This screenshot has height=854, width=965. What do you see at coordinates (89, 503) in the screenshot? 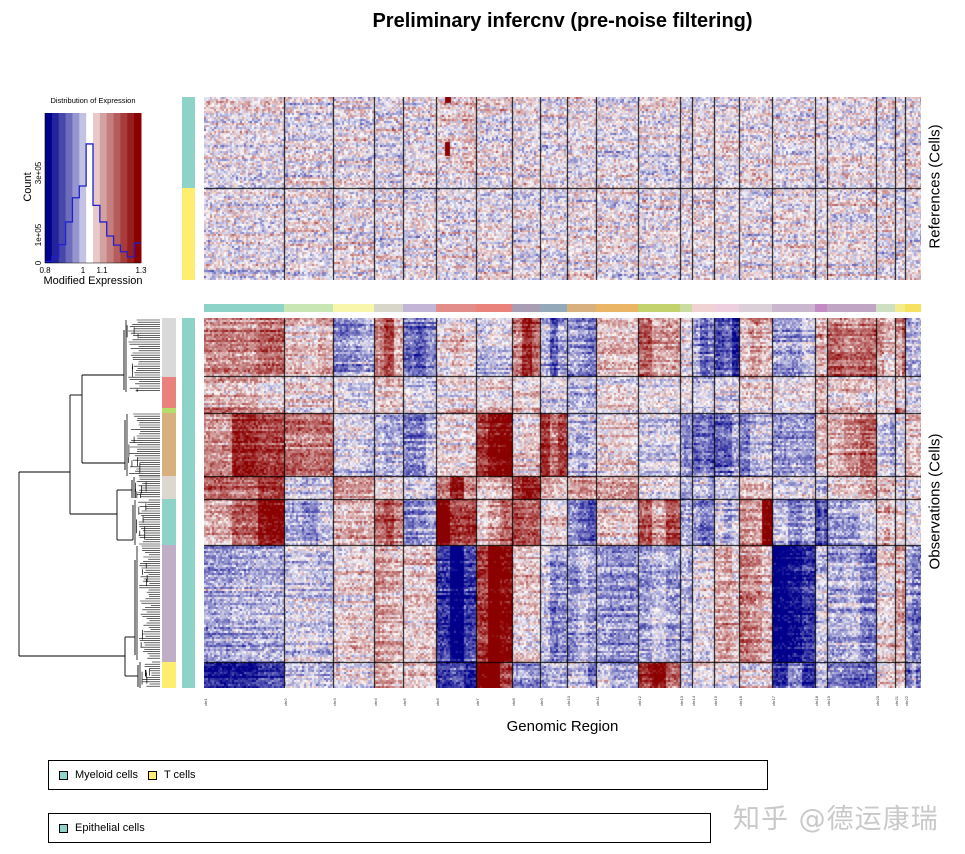
I see `observation-dendrogram` at bounding box center [89, 503].